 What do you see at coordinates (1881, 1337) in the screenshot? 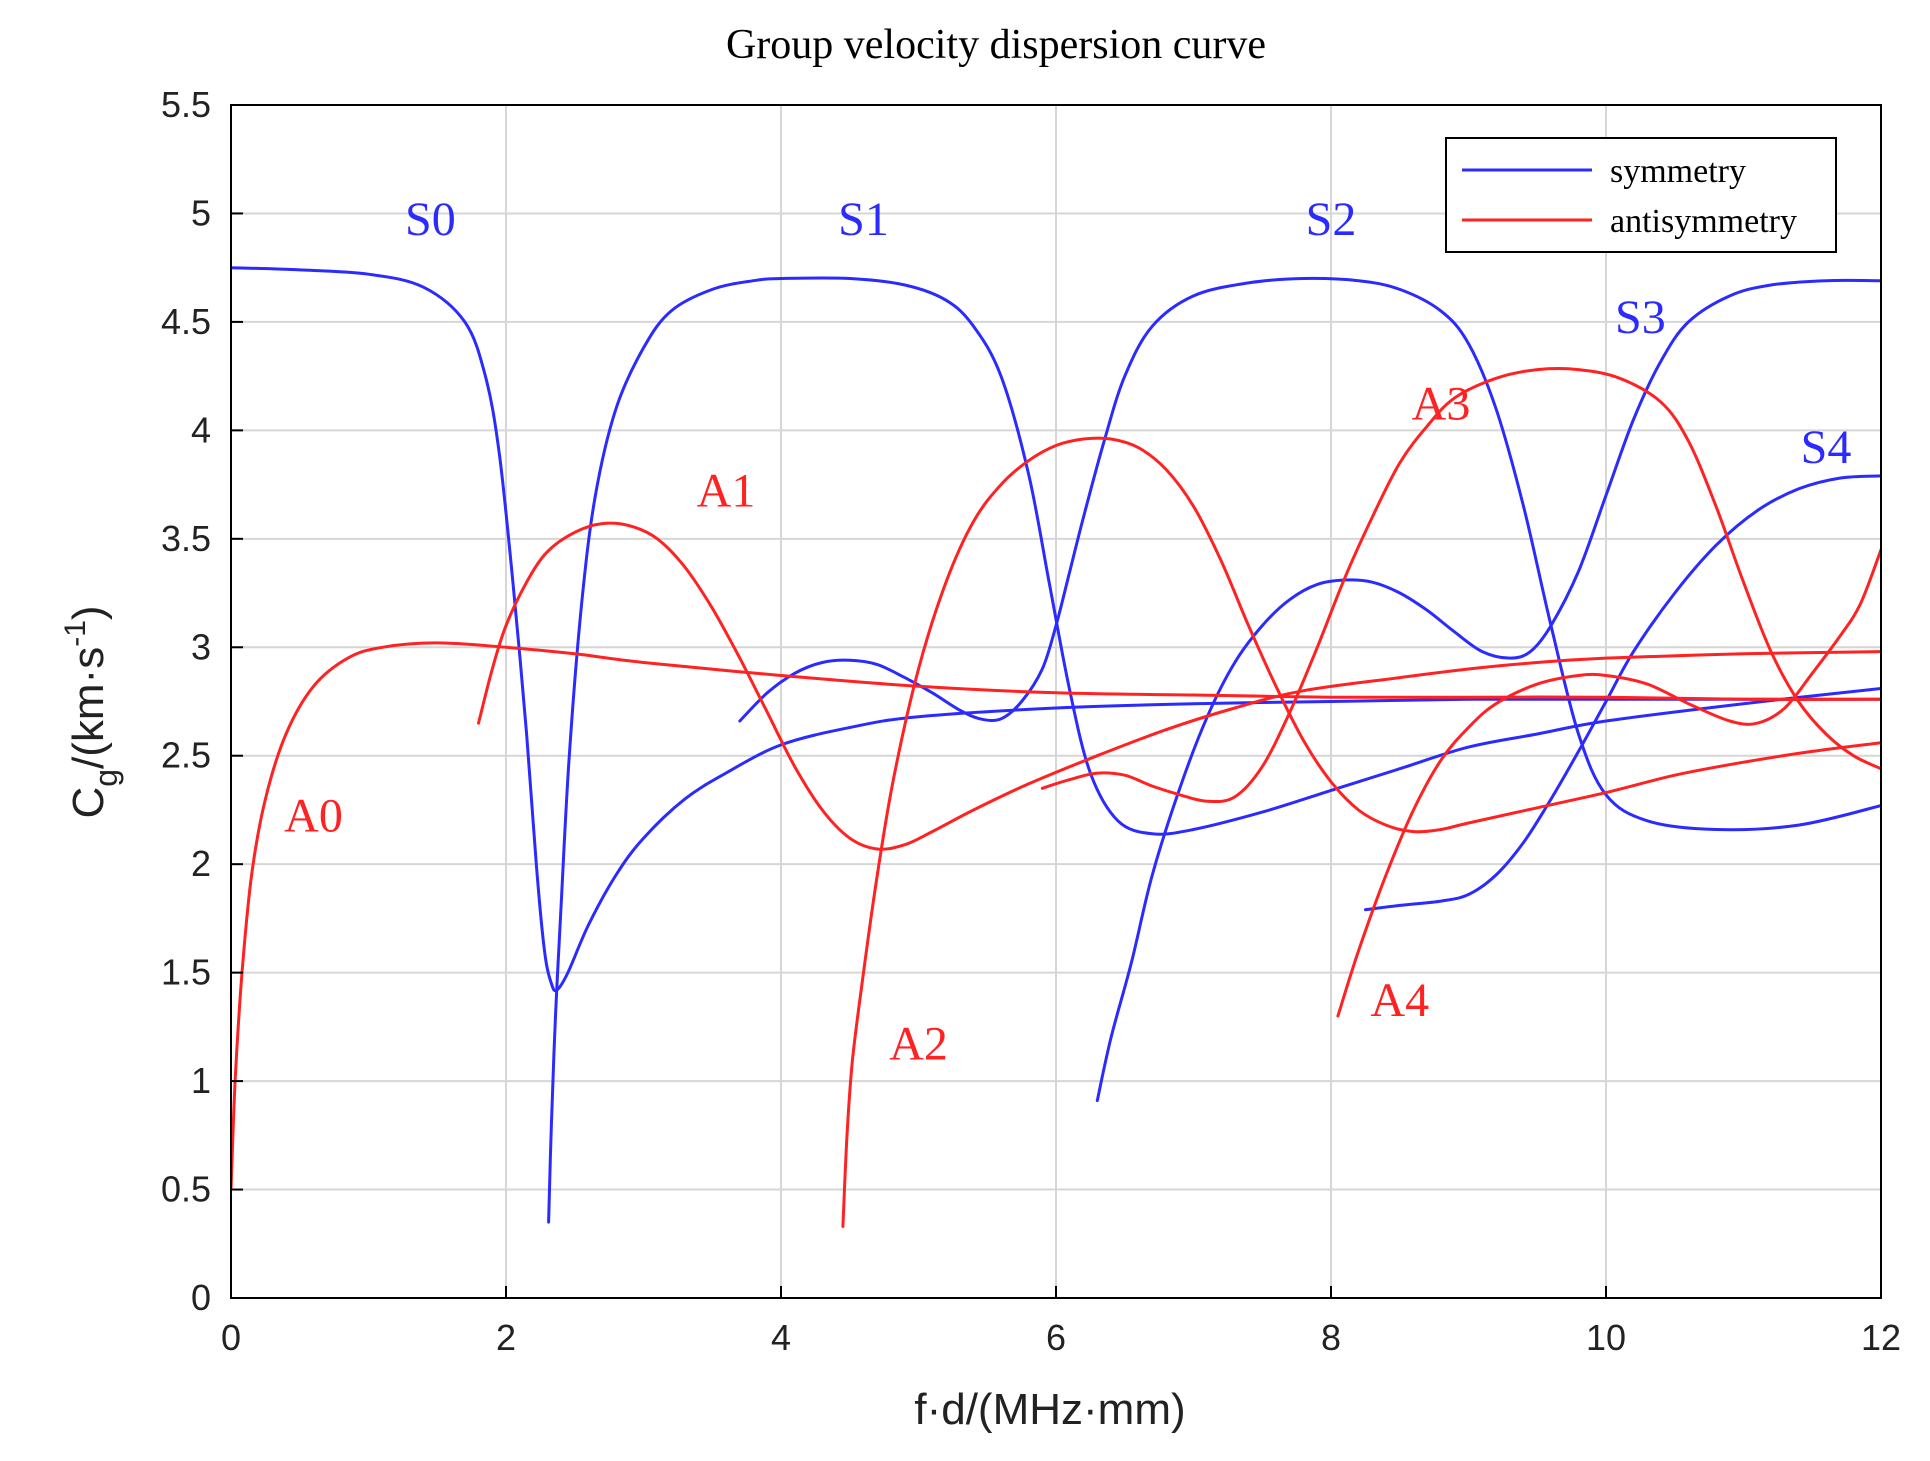
I see `x-tick-label: 12` at bounding box center [1881, 1337].